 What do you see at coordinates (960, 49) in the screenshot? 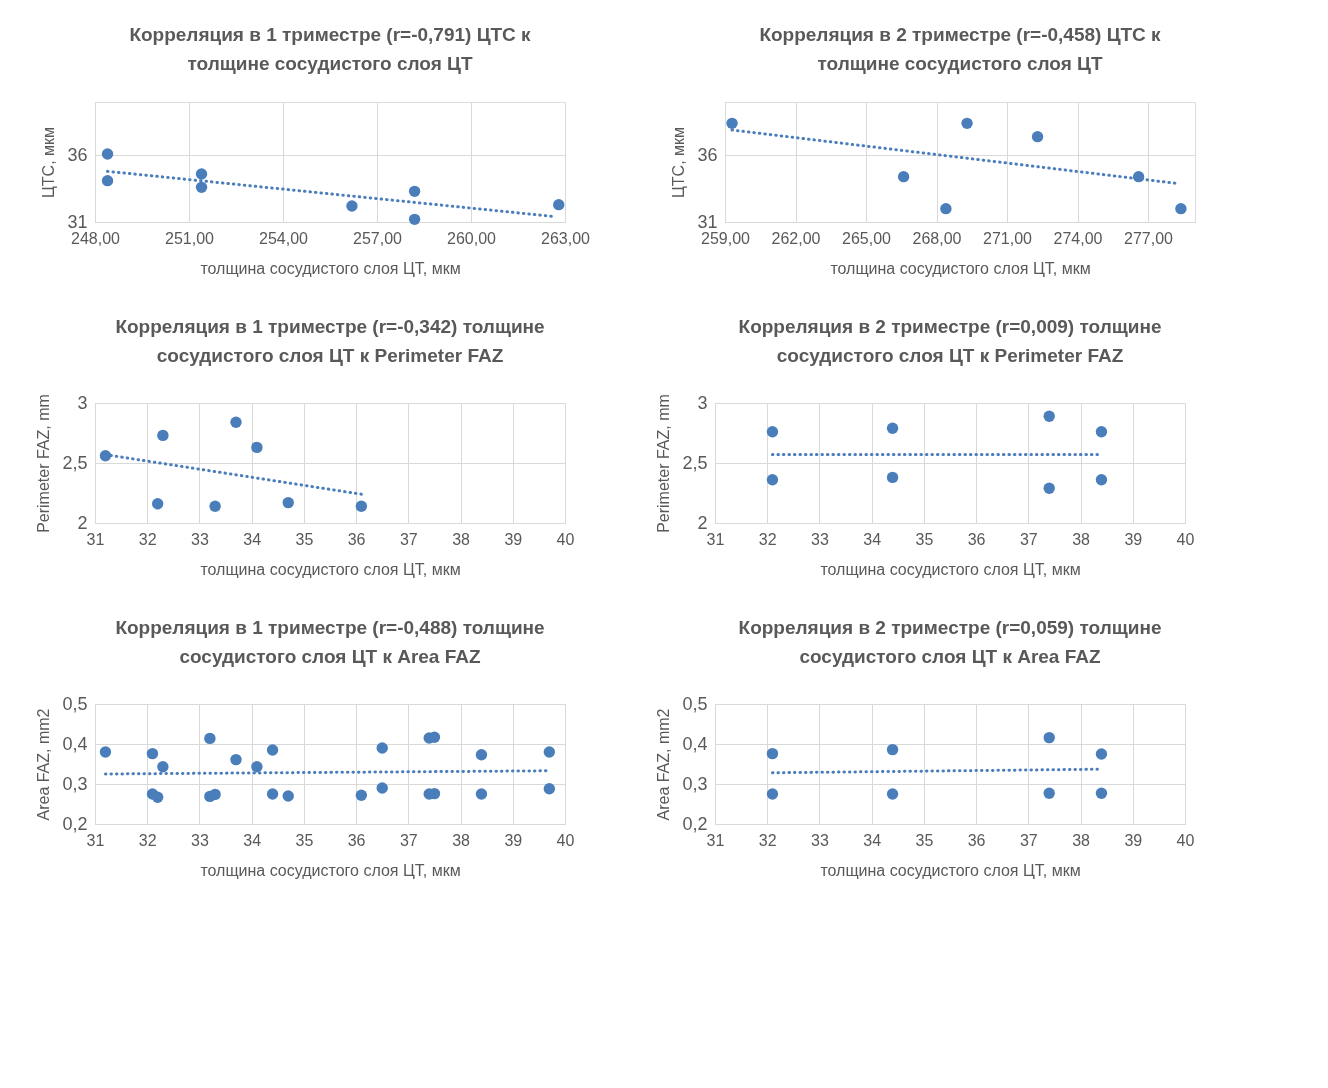
I see `chart-title: Корреляция в 2 триместре (r=-0,458) ЦТС к толщине сосудистого слоя ЦТ` at bounding box center [960, 49].